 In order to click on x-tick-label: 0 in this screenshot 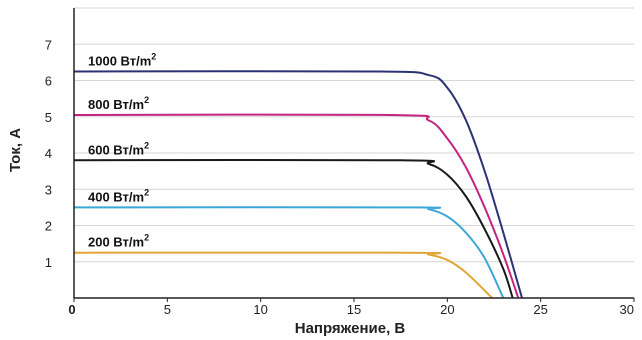, I will do `click(71, 309)`.